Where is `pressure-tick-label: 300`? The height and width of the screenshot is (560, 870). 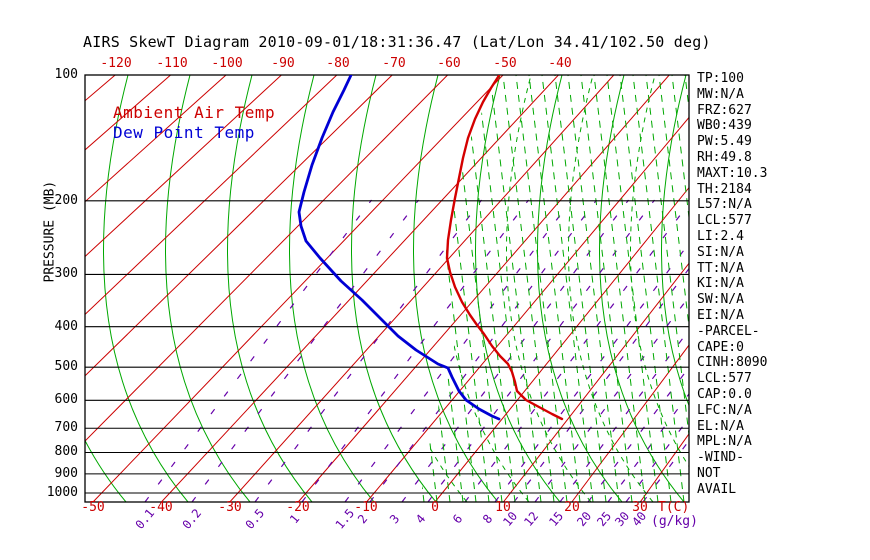
pressure-tick-label: 300 is located at coordinates (66, 273).